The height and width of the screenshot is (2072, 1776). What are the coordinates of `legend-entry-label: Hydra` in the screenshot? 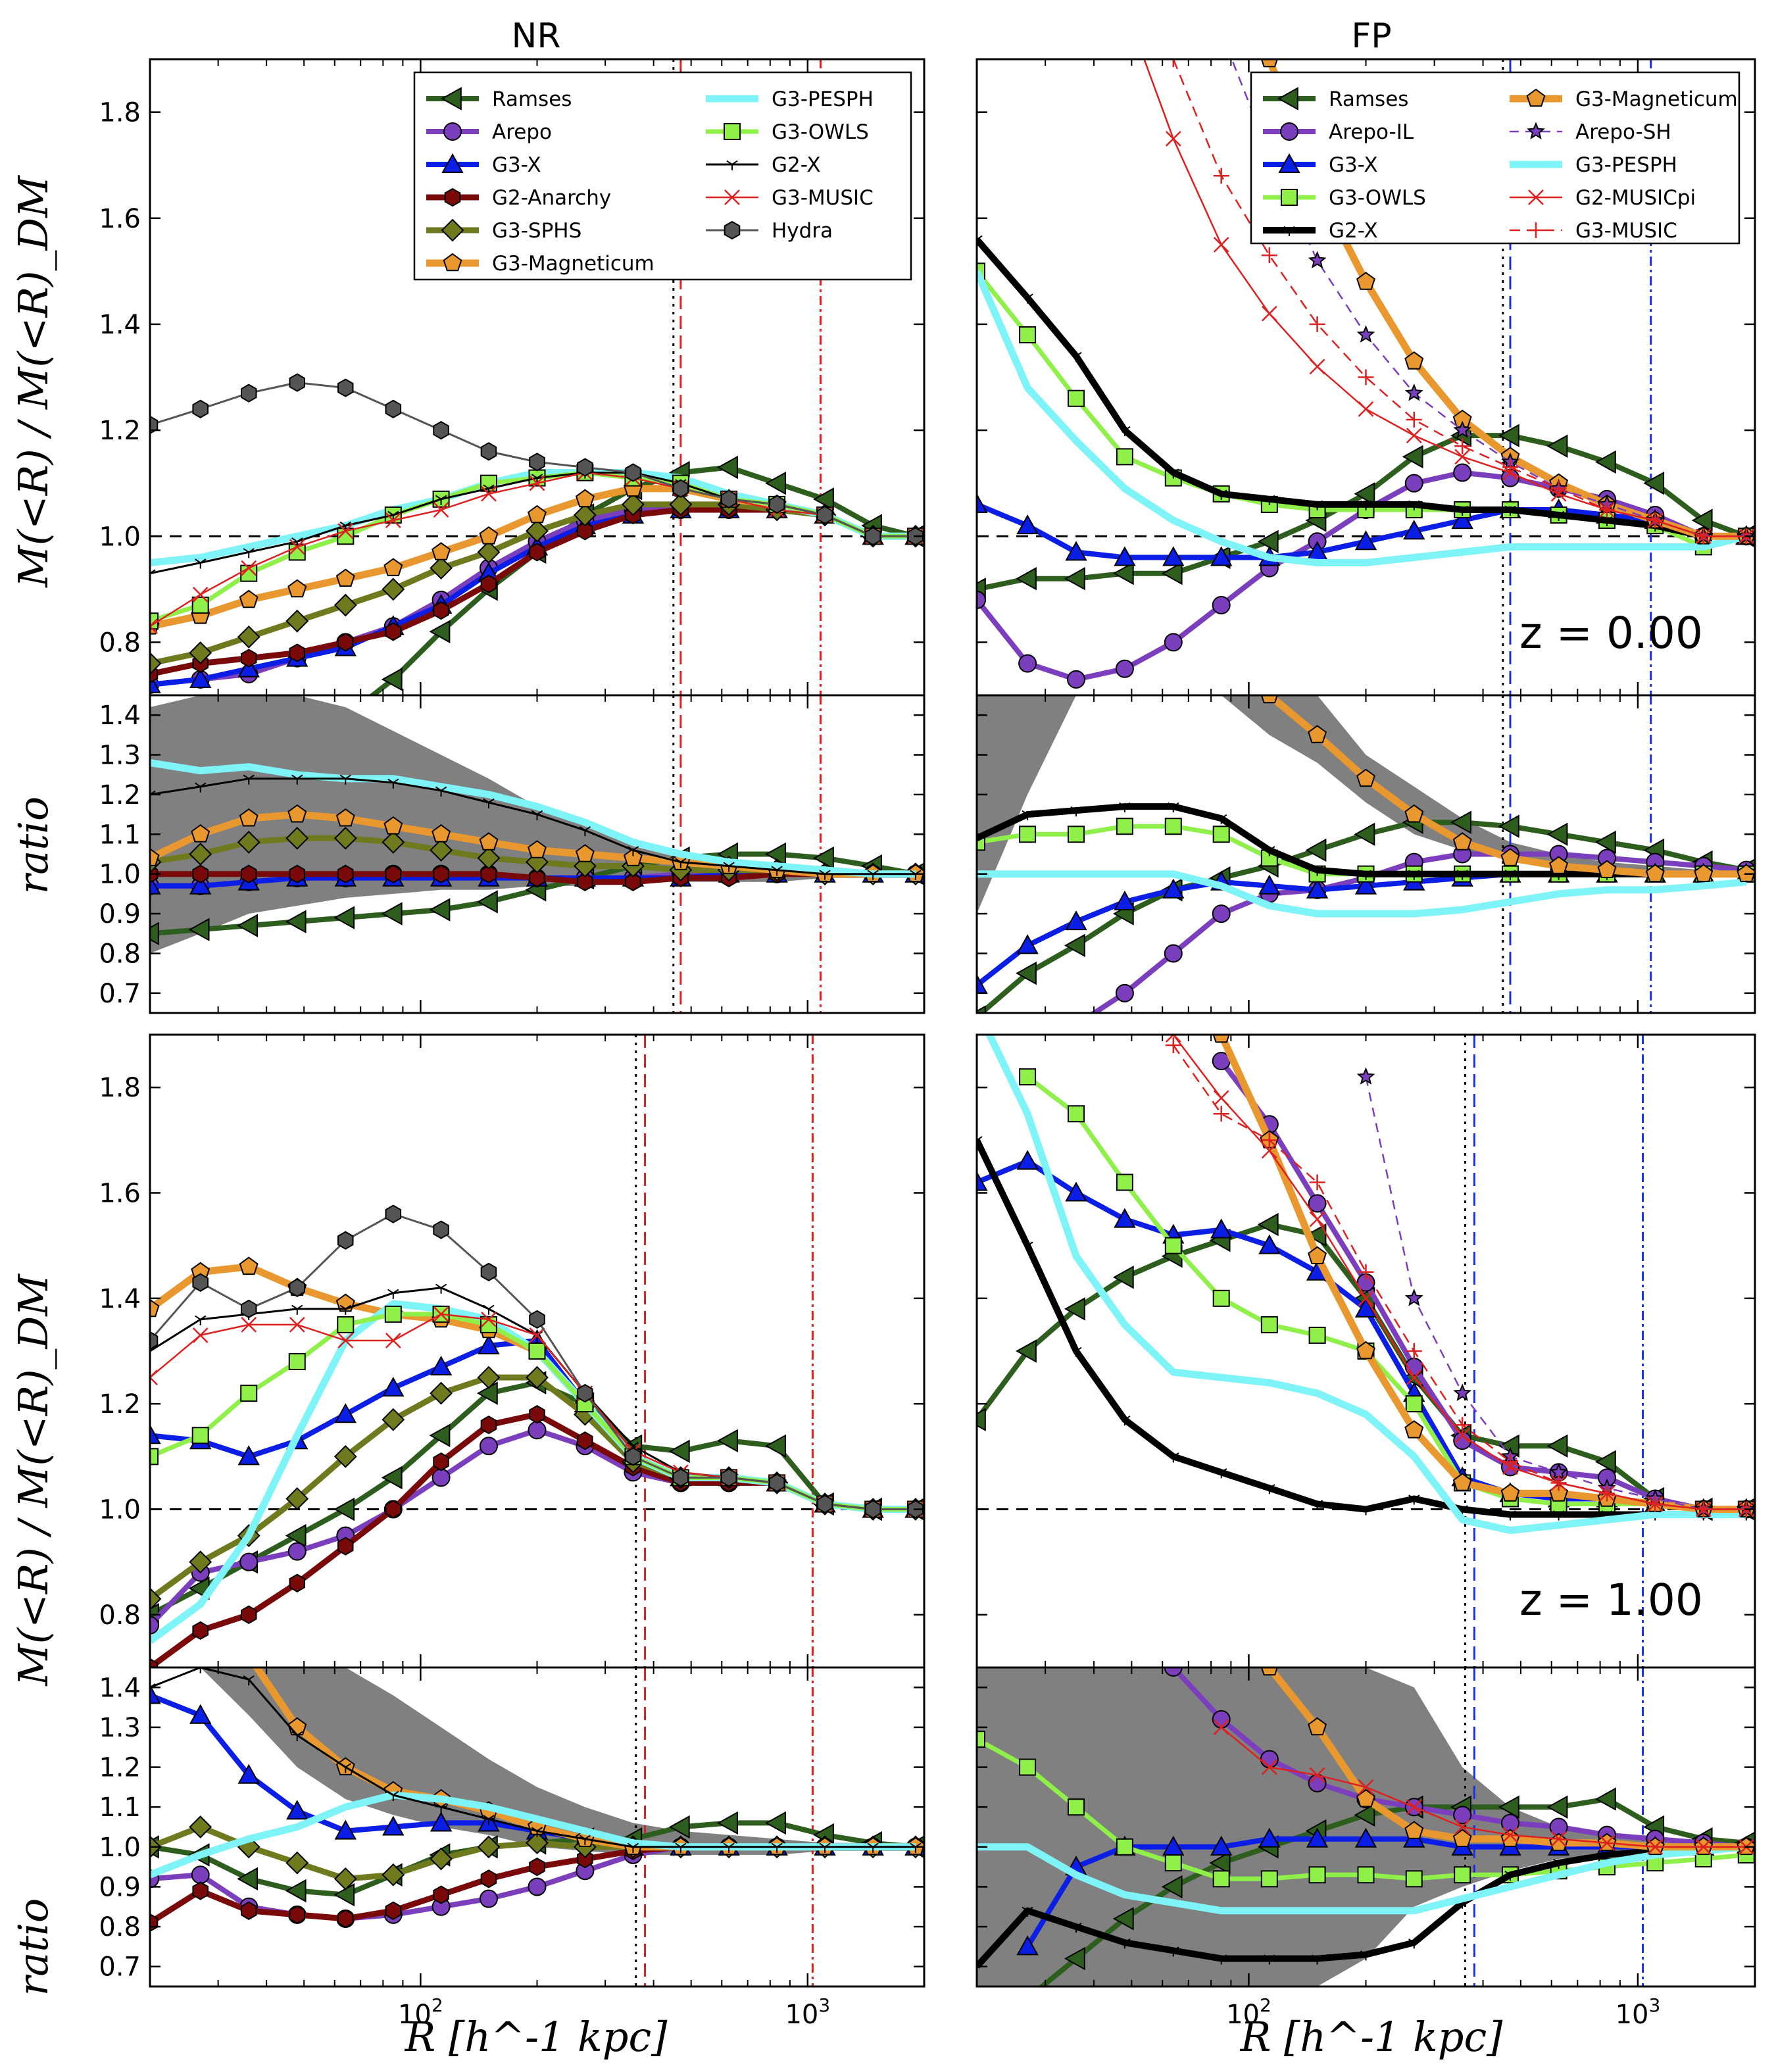 It's located at (802, 231).